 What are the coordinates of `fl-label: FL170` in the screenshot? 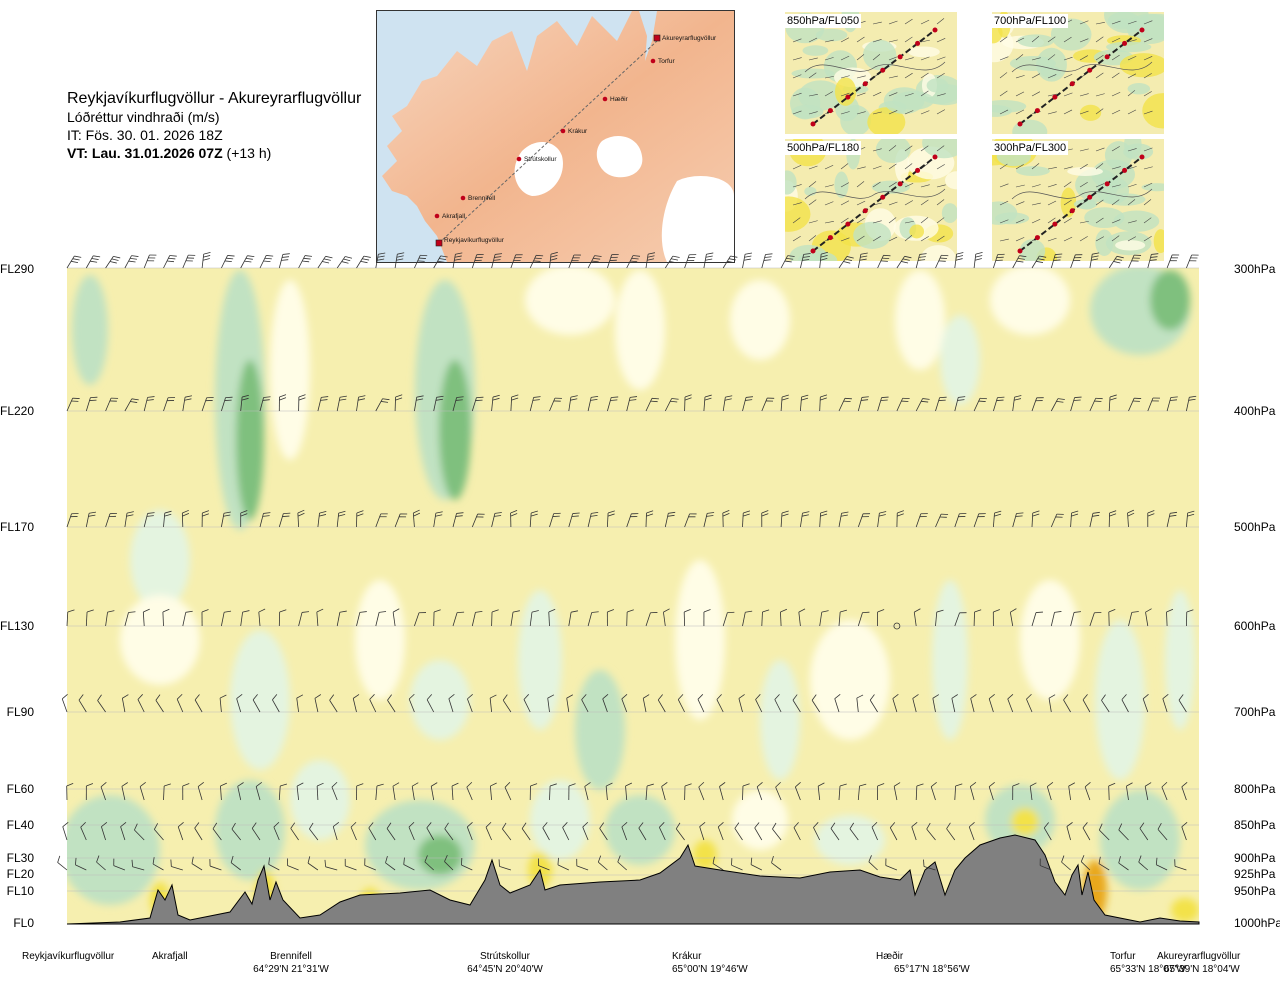 It's located at (17, 527).